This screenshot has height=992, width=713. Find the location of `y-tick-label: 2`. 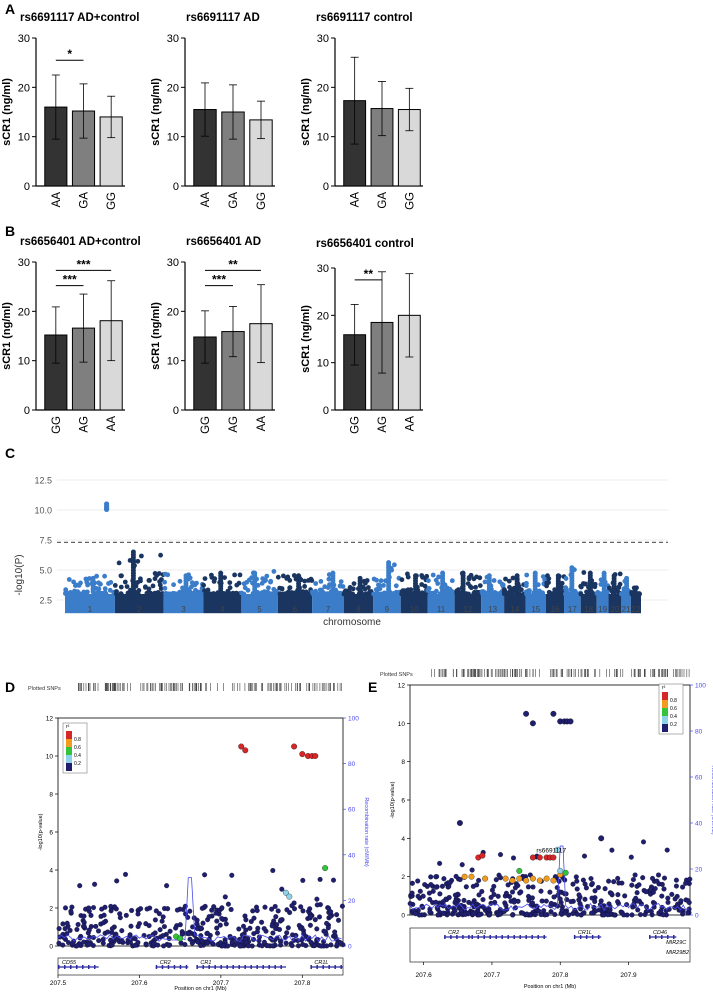

y-tick-label: 2 is located at coordinates (51, 909).